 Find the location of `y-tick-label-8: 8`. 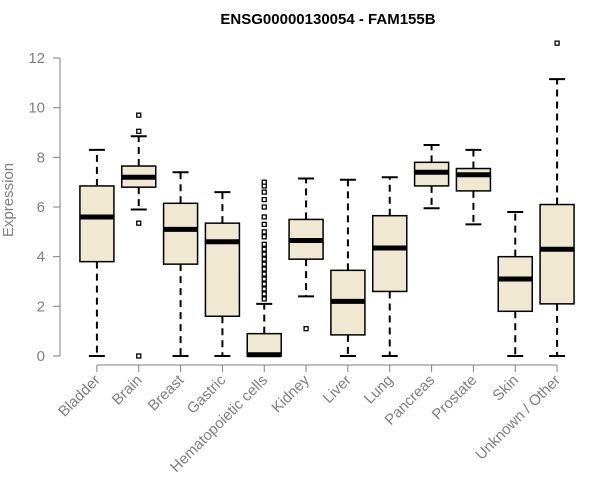

y-tick-label-8: 8 is located at coordinates (41, 157).